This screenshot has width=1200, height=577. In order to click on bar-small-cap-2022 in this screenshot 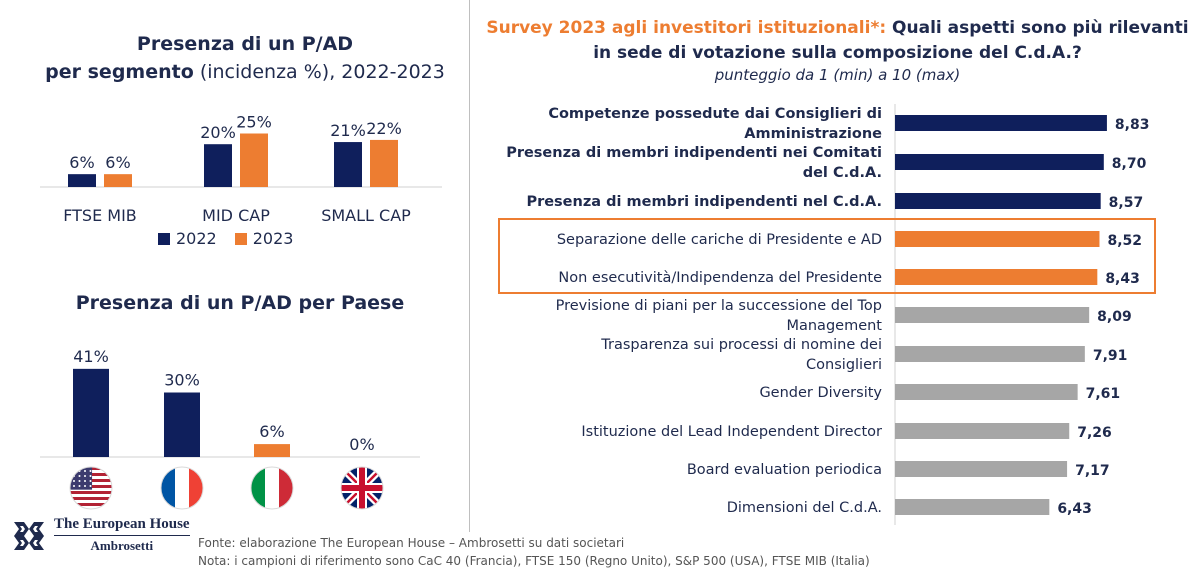, I will do `click(348, 164)`.